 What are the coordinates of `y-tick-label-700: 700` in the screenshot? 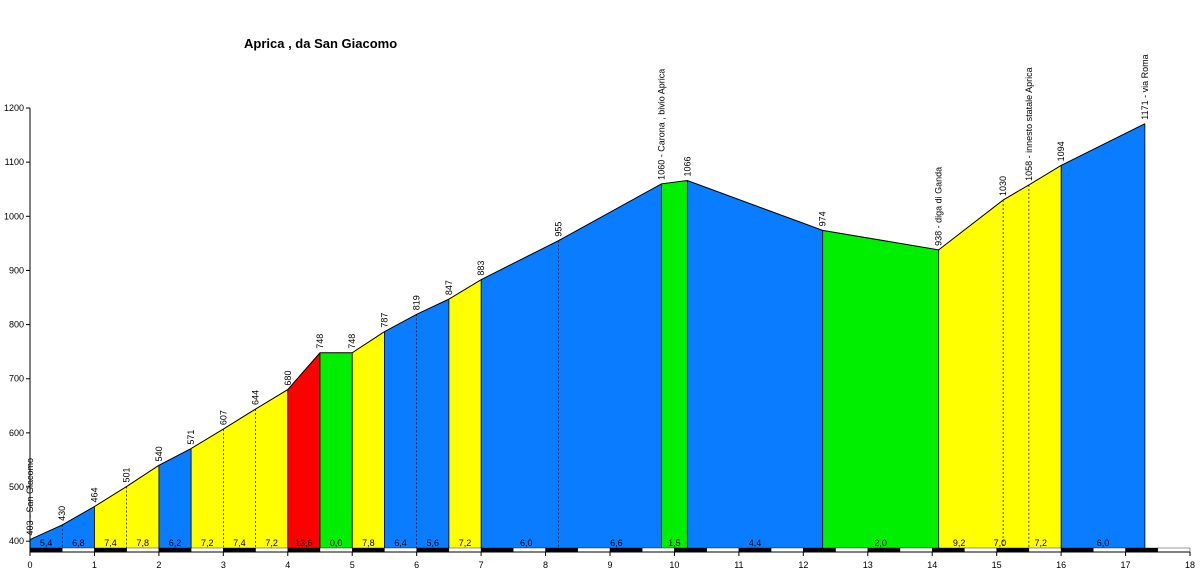 It's located at (16, 379).